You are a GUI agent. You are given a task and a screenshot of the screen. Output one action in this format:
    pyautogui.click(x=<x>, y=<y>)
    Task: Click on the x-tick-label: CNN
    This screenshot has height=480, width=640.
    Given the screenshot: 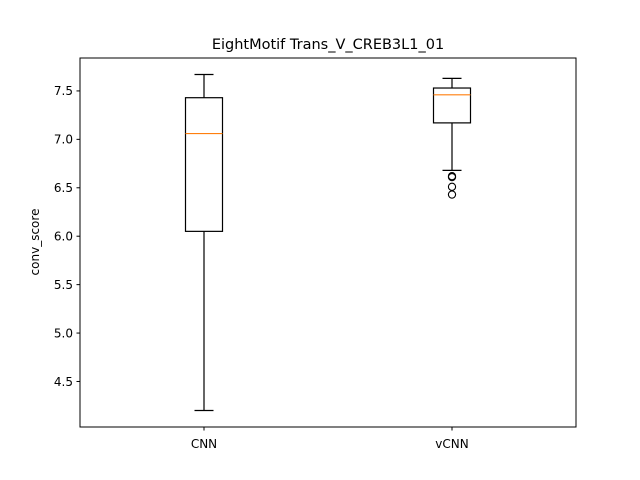 What is the action you would take?
    pyautogui.click(x=204, y=444)
    